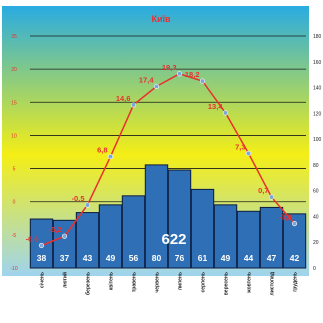  Describe the element at coordinates (250, 283) in the screenshot. I see `x-axis-label: жовтень` at that location.